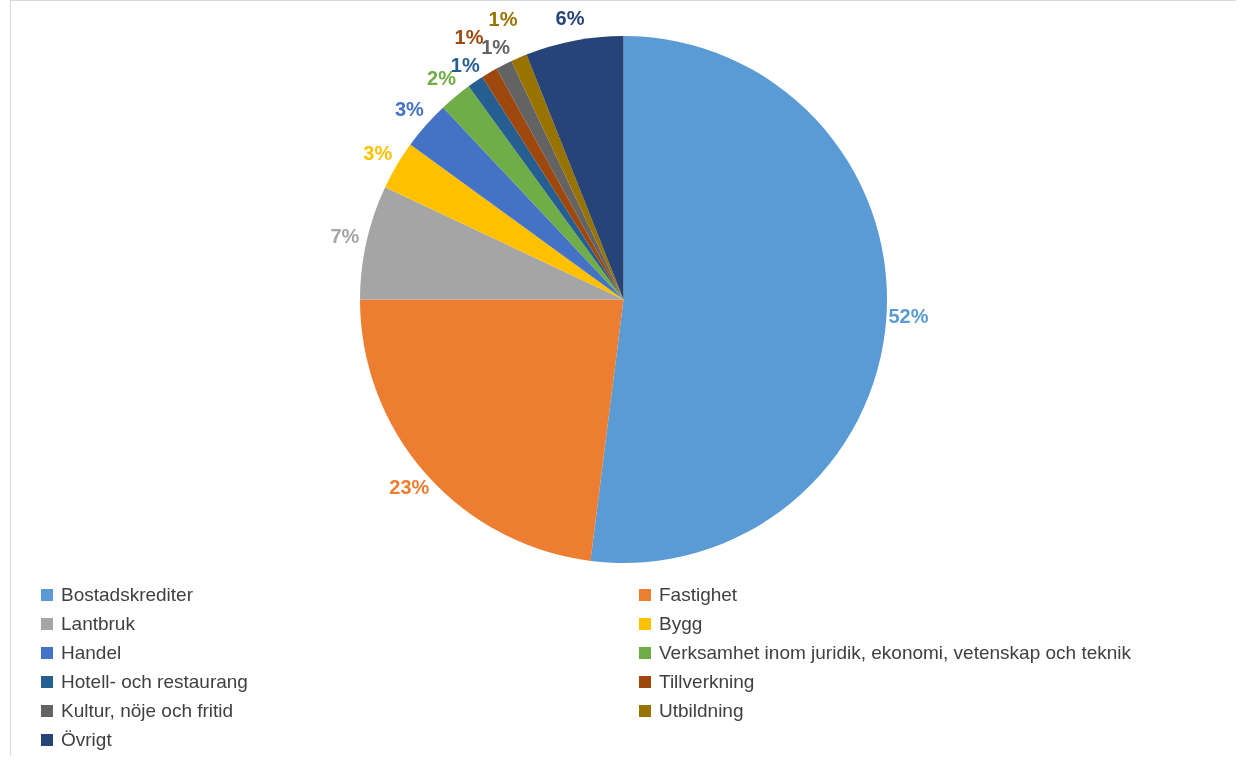  Describe the element at coordinates (409, 486) in the screenshot. I see `data-label: 23%` at that location.